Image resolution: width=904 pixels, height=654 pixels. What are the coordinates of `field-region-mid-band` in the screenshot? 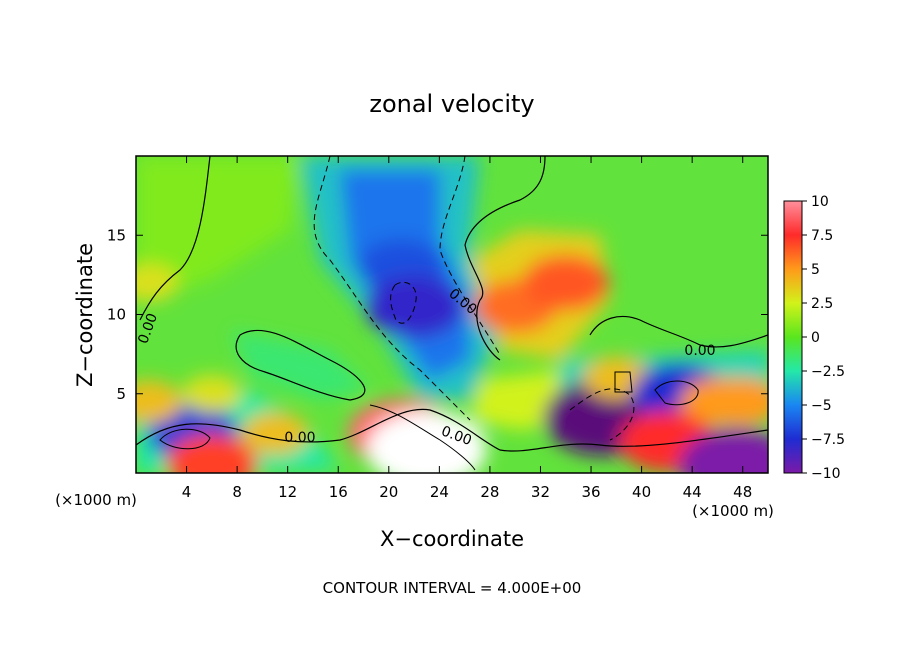 It's located at (300, 365).